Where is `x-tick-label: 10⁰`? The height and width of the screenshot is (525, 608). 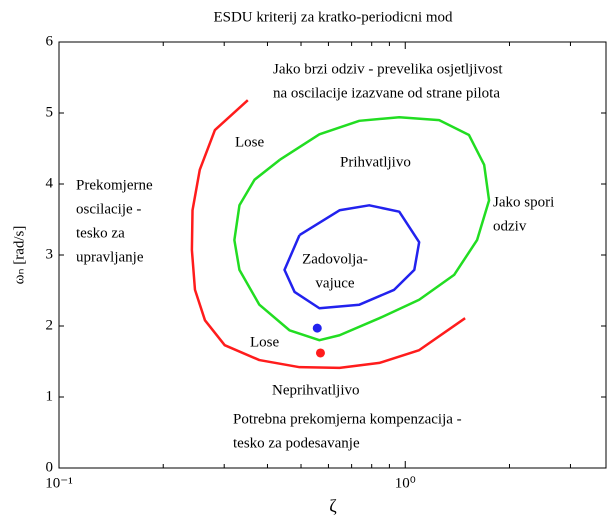 x-tick-label: 10⁰ is located at coordinates (405, 483).